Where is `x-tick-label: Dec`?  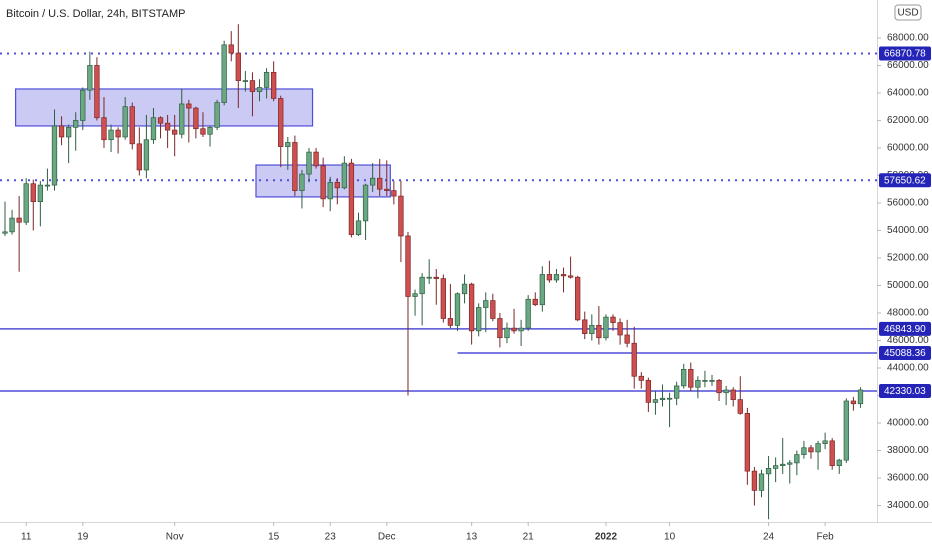 x-tick-label: Dec is located at coordinates (387, 537).